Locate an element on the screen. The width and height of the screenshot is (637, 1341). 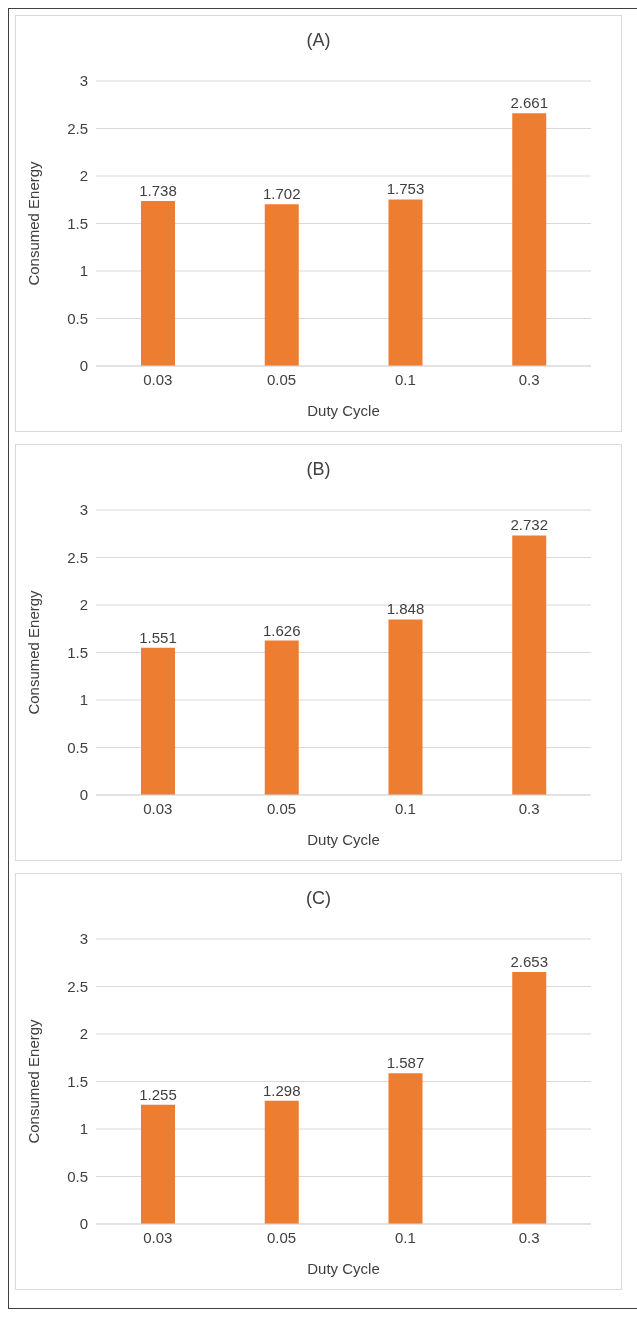
data-label: 1.255 is located at coordinates (158, 1094).